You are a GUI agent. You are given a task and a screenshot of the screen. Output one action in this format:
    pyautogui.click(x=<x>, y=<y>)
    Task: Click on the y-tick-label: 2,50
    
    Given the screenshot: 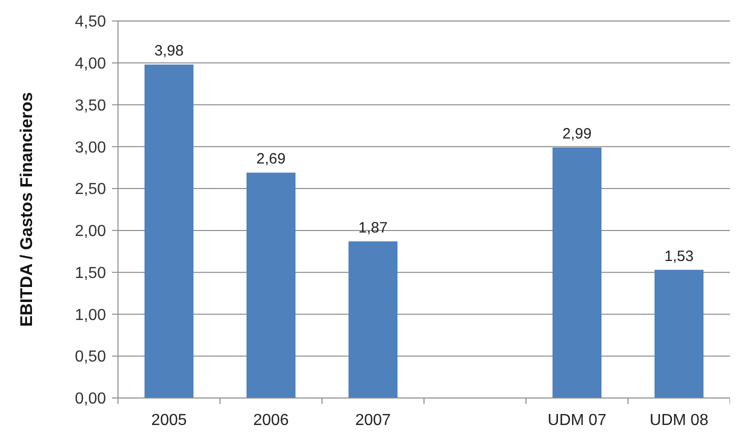 What is the action you would take?
    pyautogui.click(x=90, y=189)
    